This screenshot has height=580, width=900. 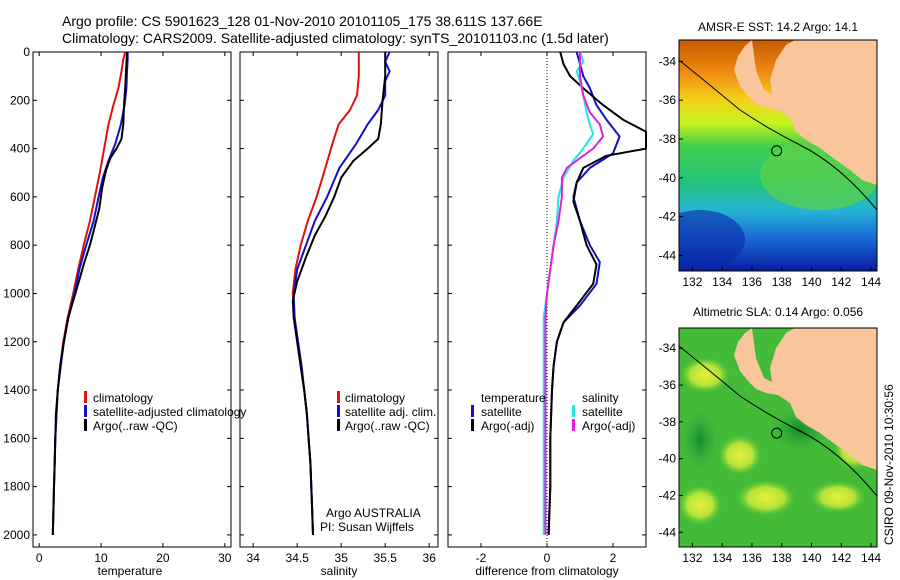 I want to click on series-line-argo-raw-qc, so click(x=339, y=293).